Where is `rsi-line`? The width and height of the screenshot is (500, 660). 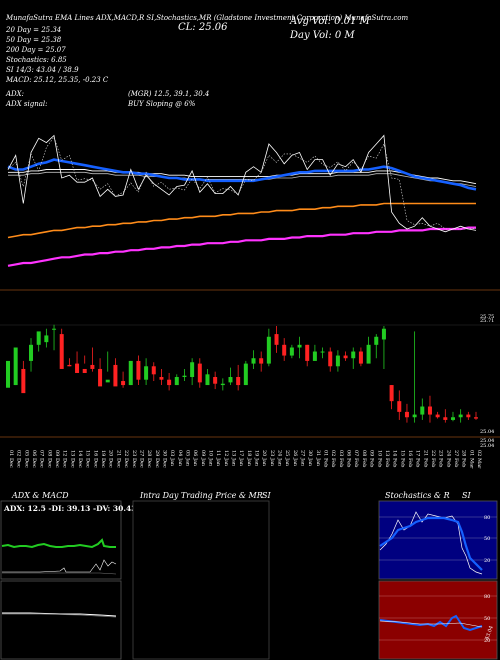
rsi-line is located at coordinates (431, 623).